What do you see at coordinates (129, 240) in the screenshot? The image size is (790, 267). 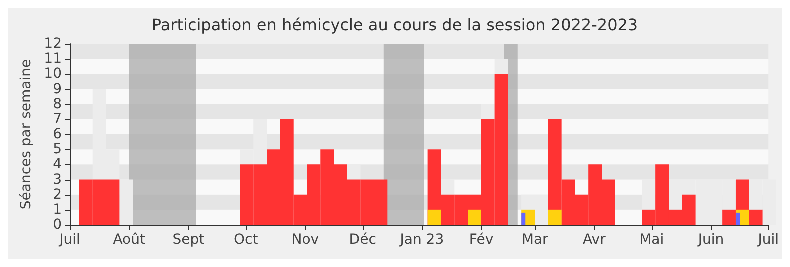 I see `x-tick-label: Août` at bounding box center [129, 240].